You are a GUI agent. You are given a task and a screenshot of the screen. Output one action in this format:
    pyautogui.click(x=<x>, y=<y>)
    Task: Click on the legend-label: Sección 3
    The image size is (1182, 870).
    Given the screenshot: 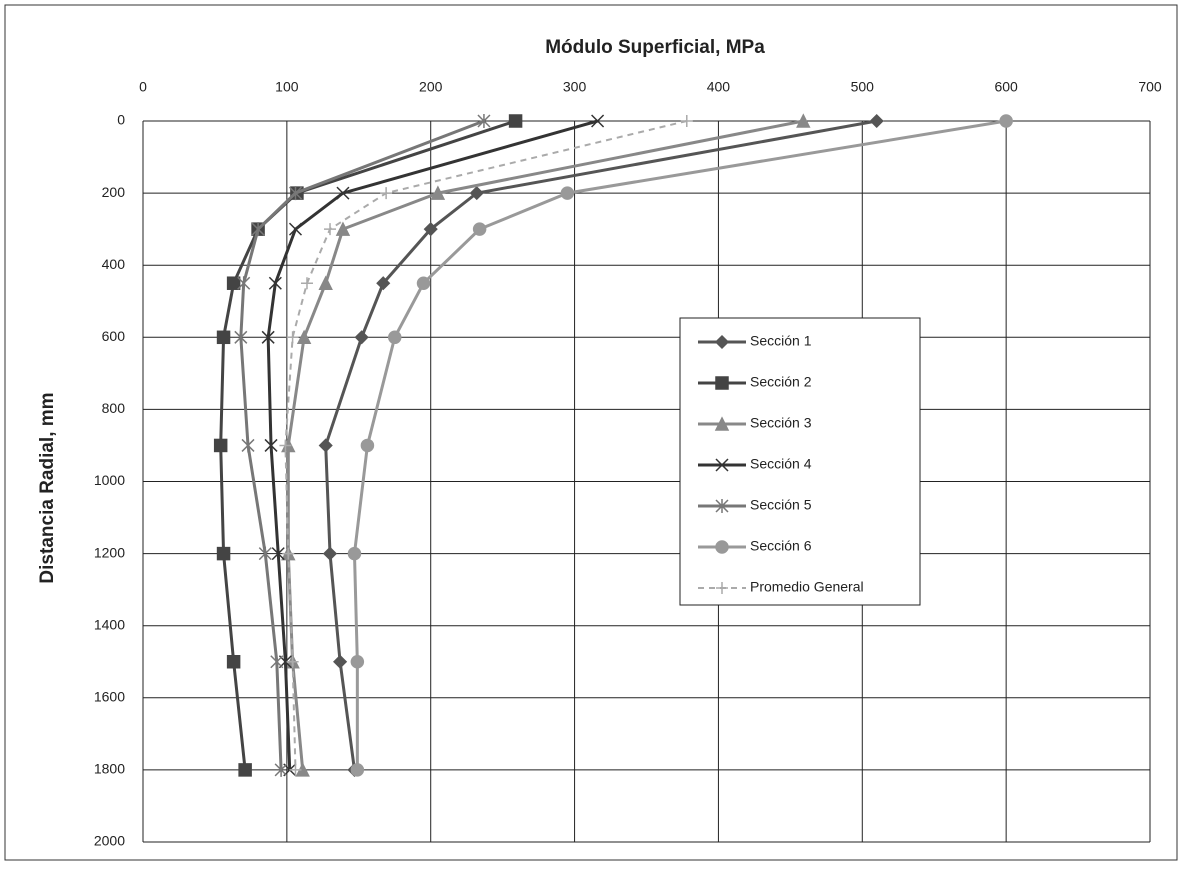 What is the action you would take?
    pyautogui.click(x=781, y=423)
    